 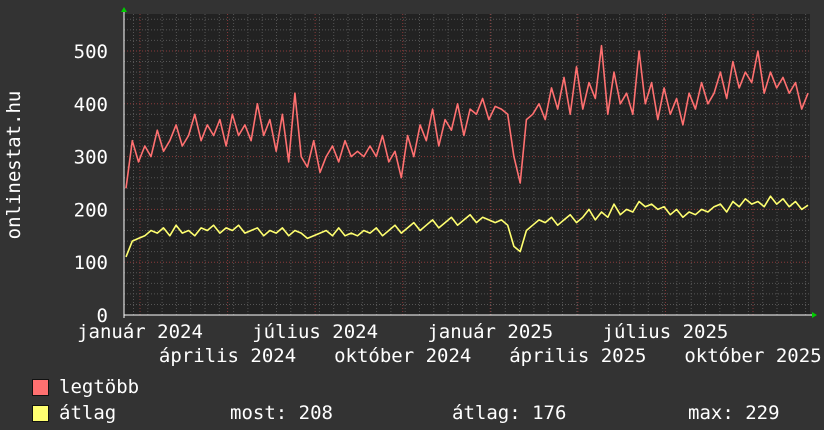 I want to click on y-tick-label: 100, so click(x=91, y=263).